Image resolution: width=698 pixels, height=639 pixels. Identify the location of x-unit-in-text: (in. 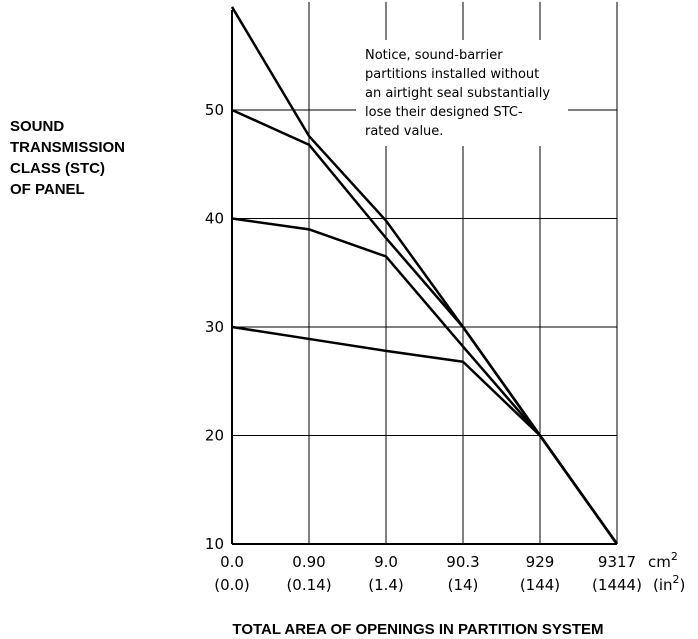
(663, 585).